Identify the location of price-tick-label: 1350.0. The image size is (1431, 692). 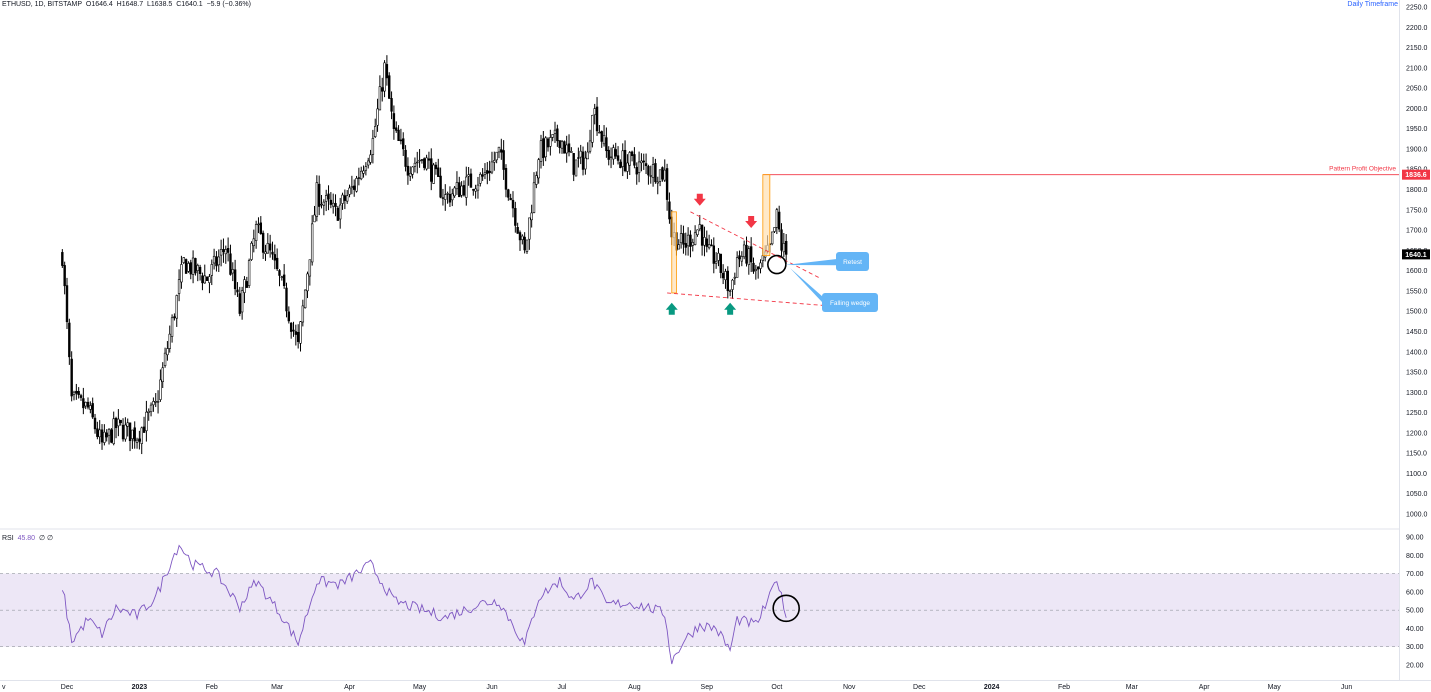
(1417, 373).